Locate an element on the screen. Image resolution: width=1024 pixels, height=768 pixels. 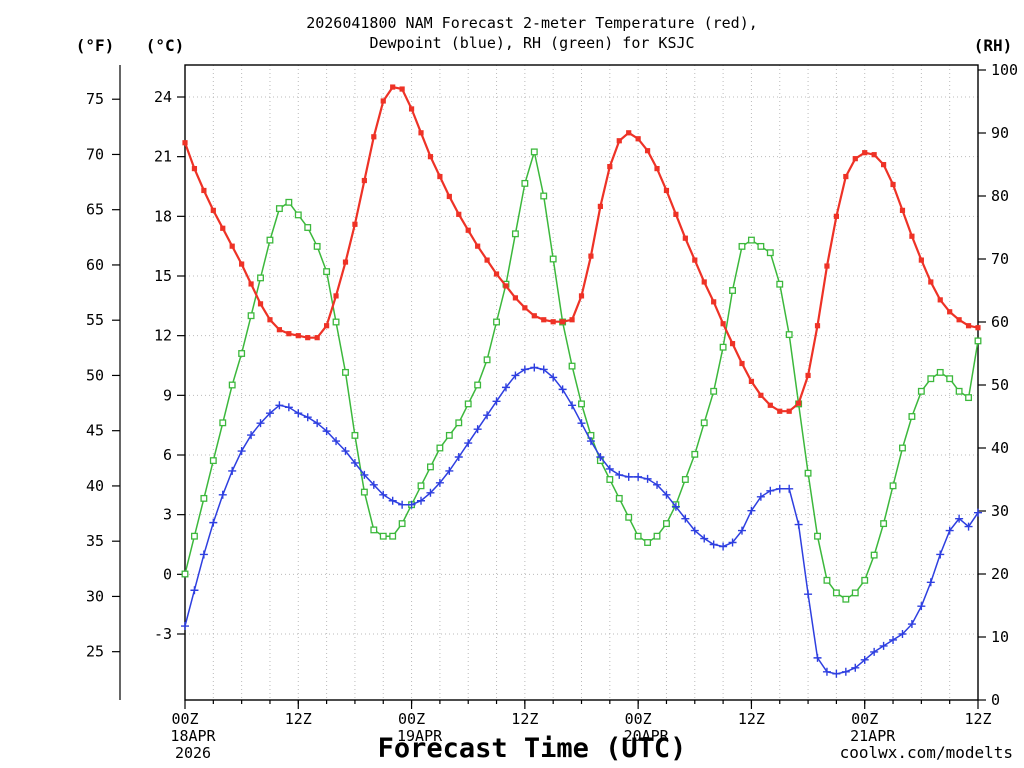
fahrenheit-tick-label: 55 is located at coordinates (95, 320).